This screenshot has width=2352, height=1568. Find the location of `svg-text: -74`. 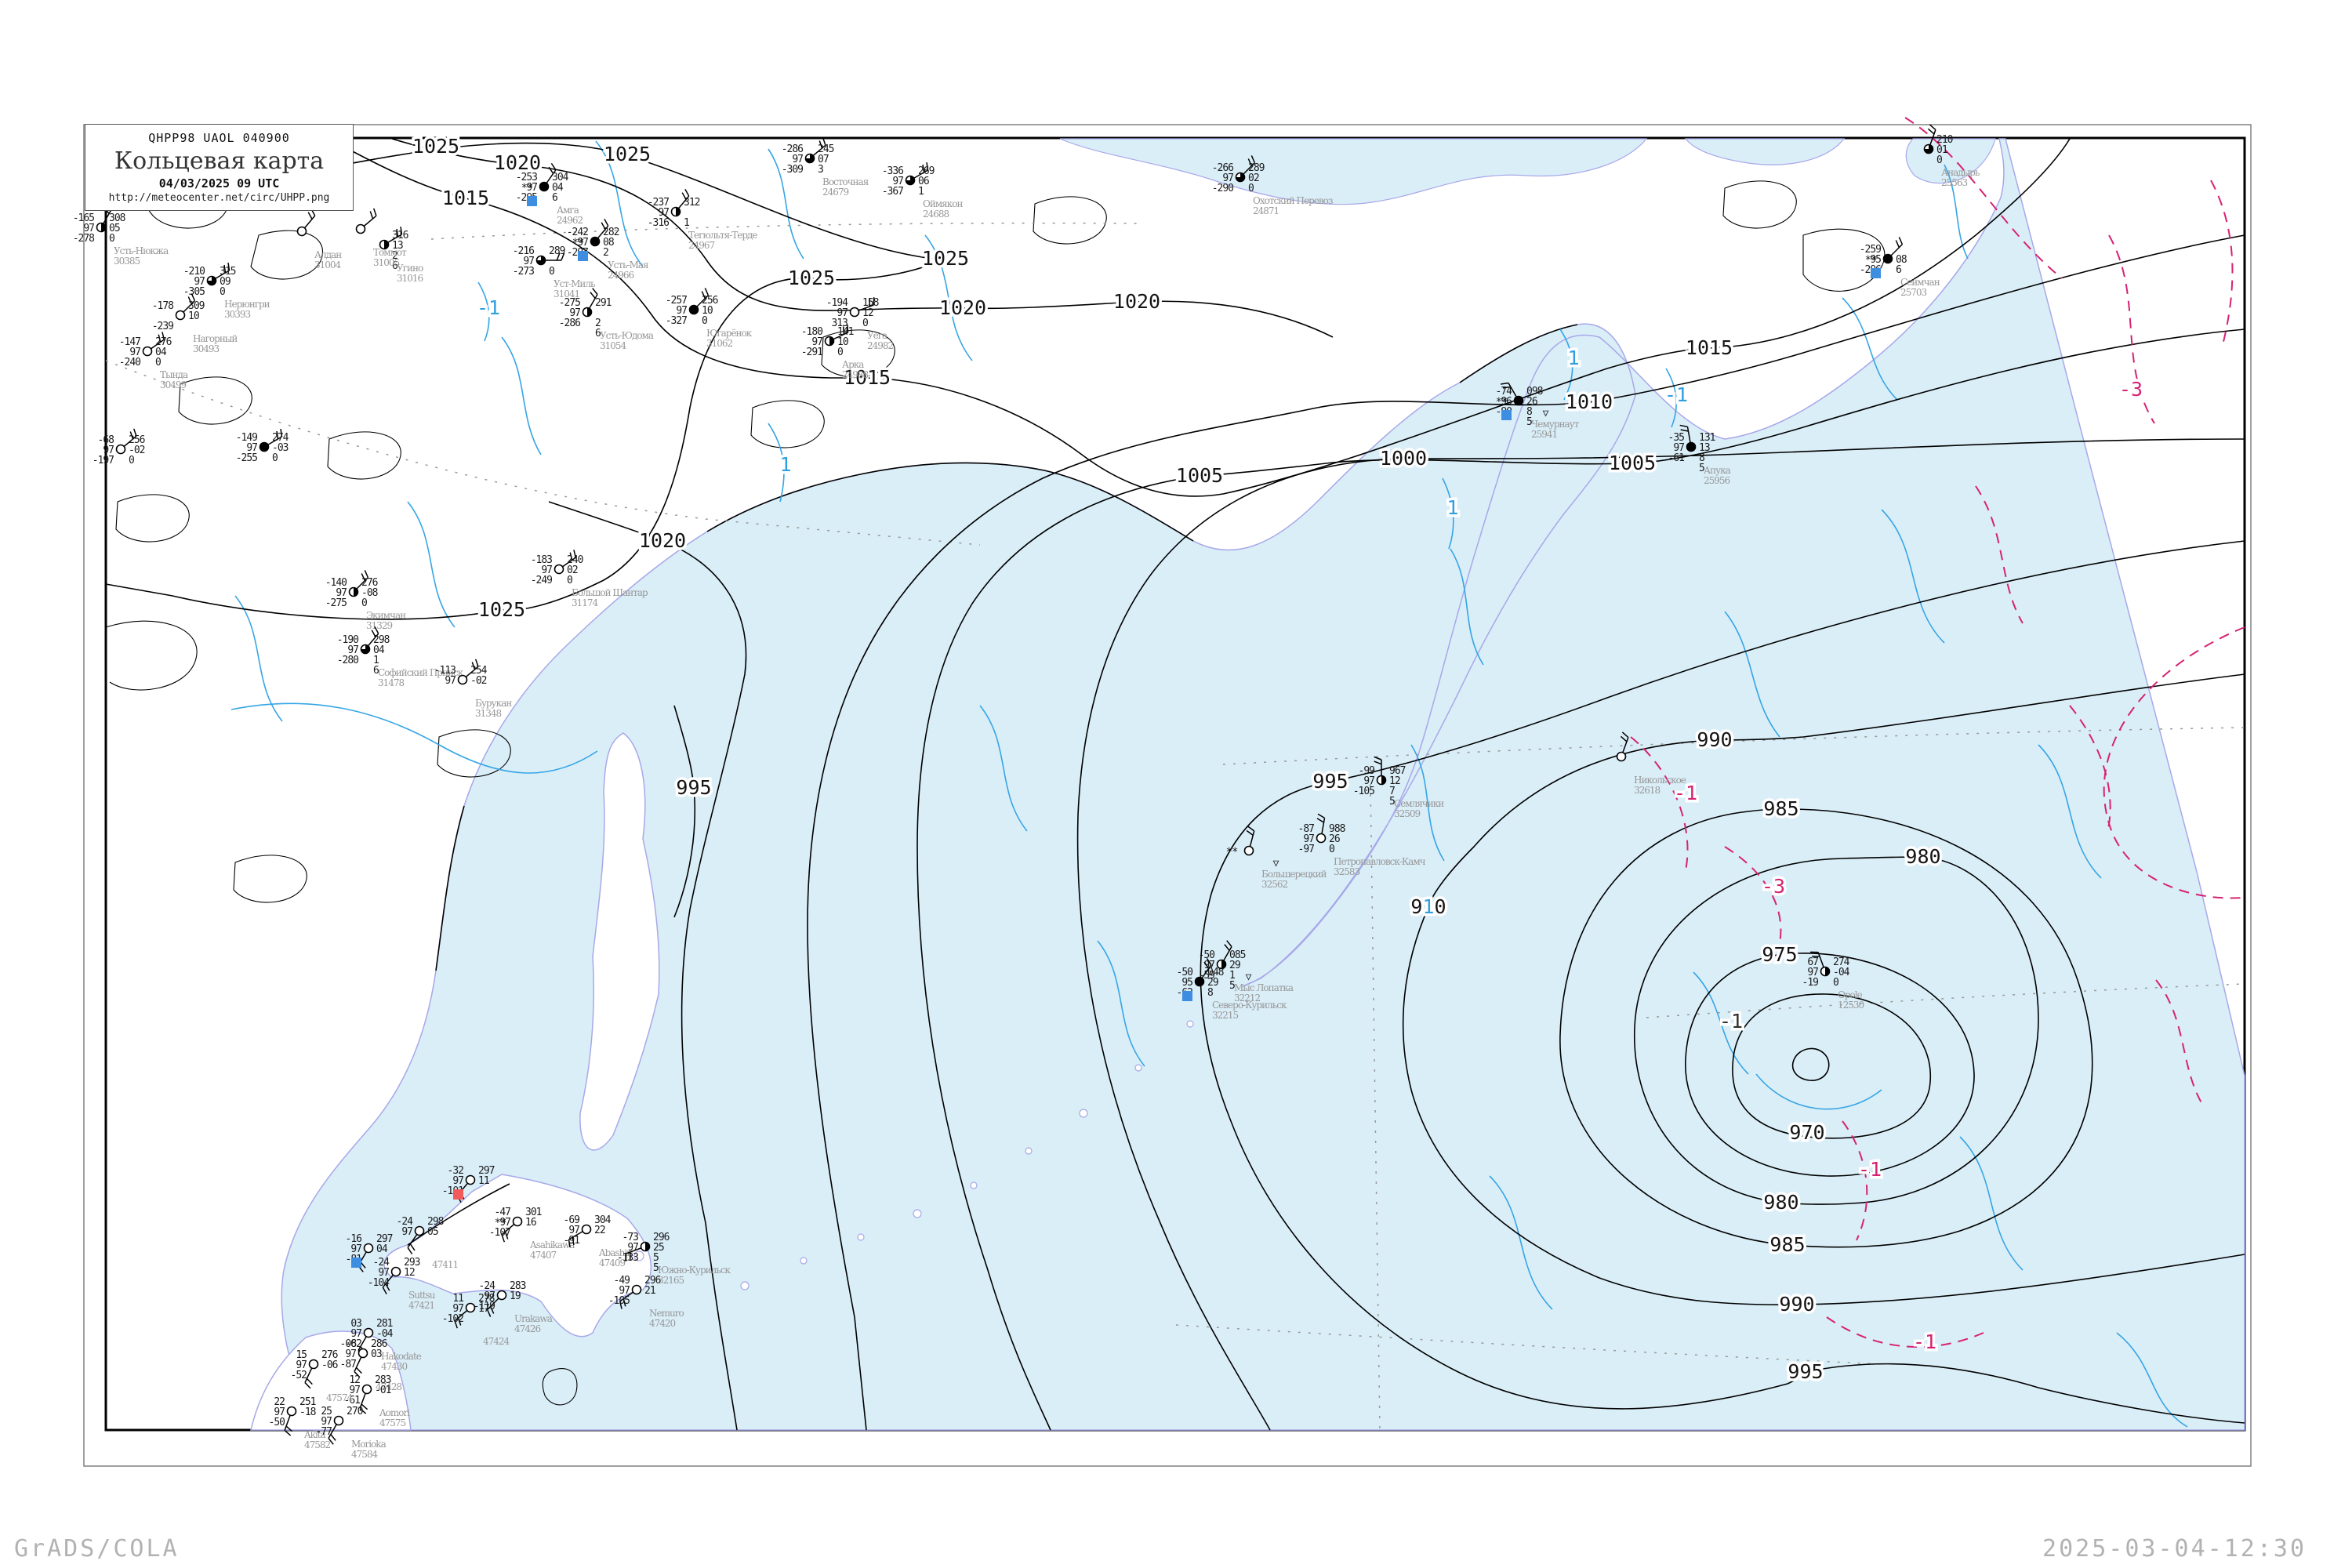

svg-text: -74 is located at coordinates (1504, 391).